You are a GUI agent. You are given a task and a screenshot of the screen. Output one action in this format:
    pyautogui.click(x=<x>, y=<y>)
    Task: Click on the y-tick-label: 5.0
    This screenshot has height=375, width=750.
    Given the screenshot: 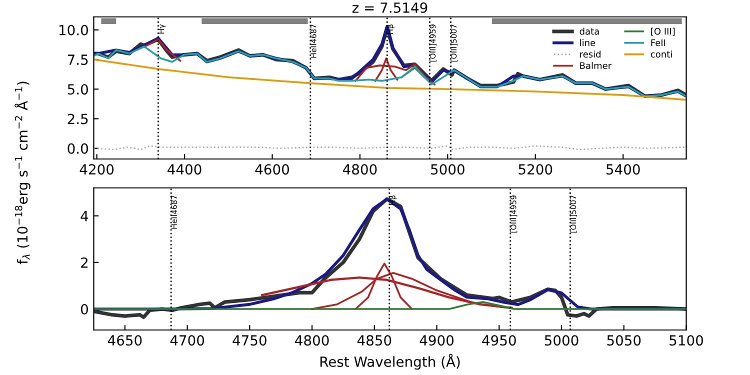 What is the action you would take?
    pyautogui.click(x=78, y=89)
    